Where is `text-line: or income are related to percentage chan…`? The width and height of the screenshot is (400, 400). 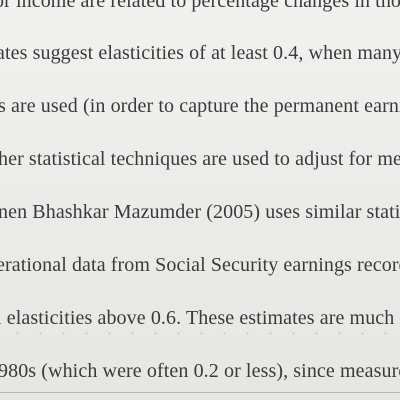 text-line: or income are related to percentage chan… is located at coordinates (200, 6).